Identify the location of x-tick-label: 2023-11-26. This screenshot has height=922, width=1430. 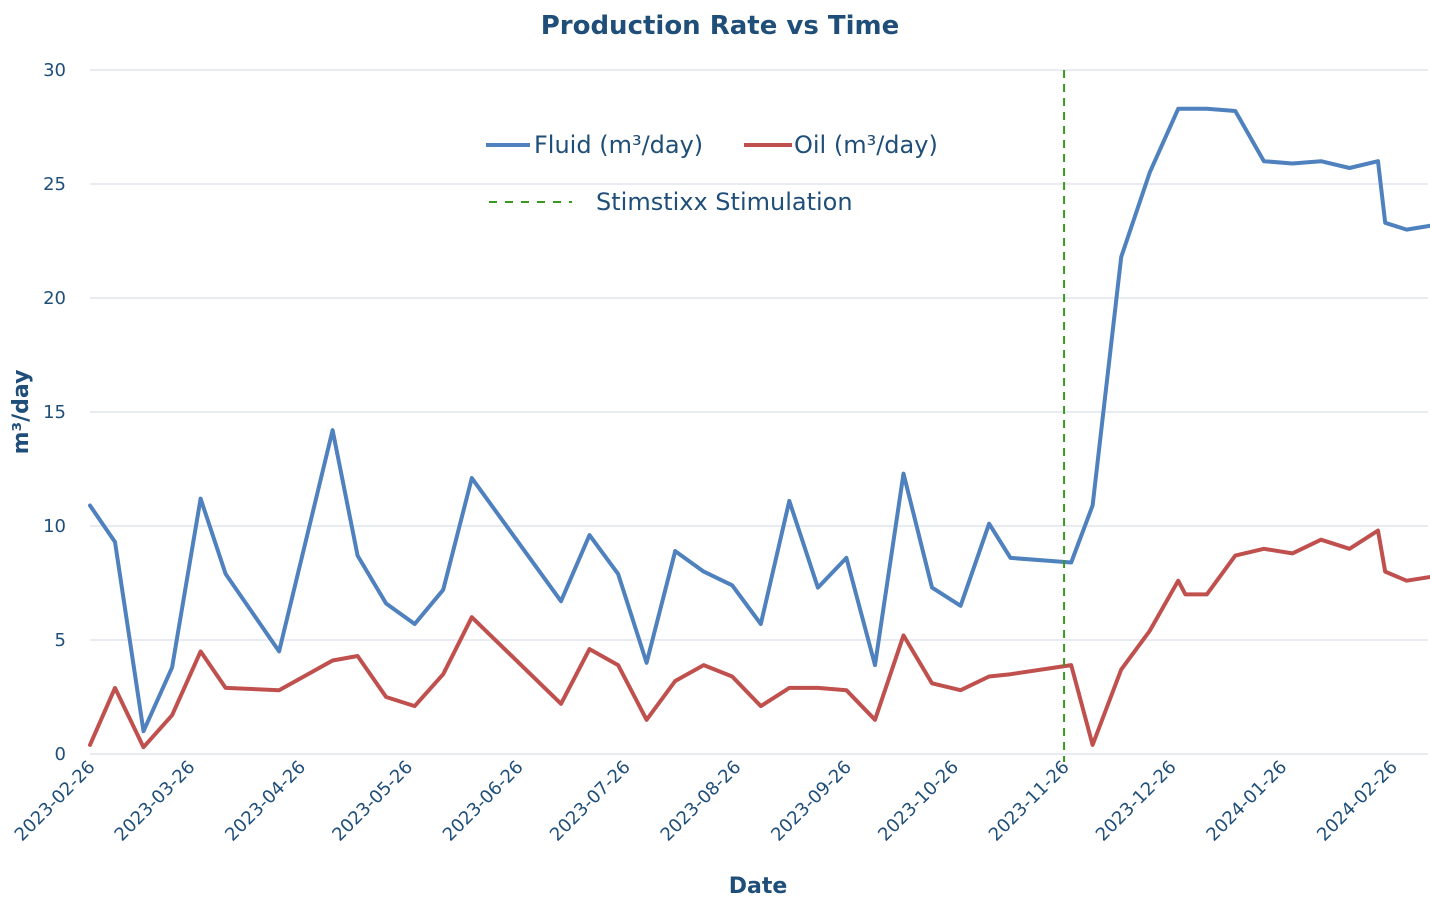
(1029, 801).